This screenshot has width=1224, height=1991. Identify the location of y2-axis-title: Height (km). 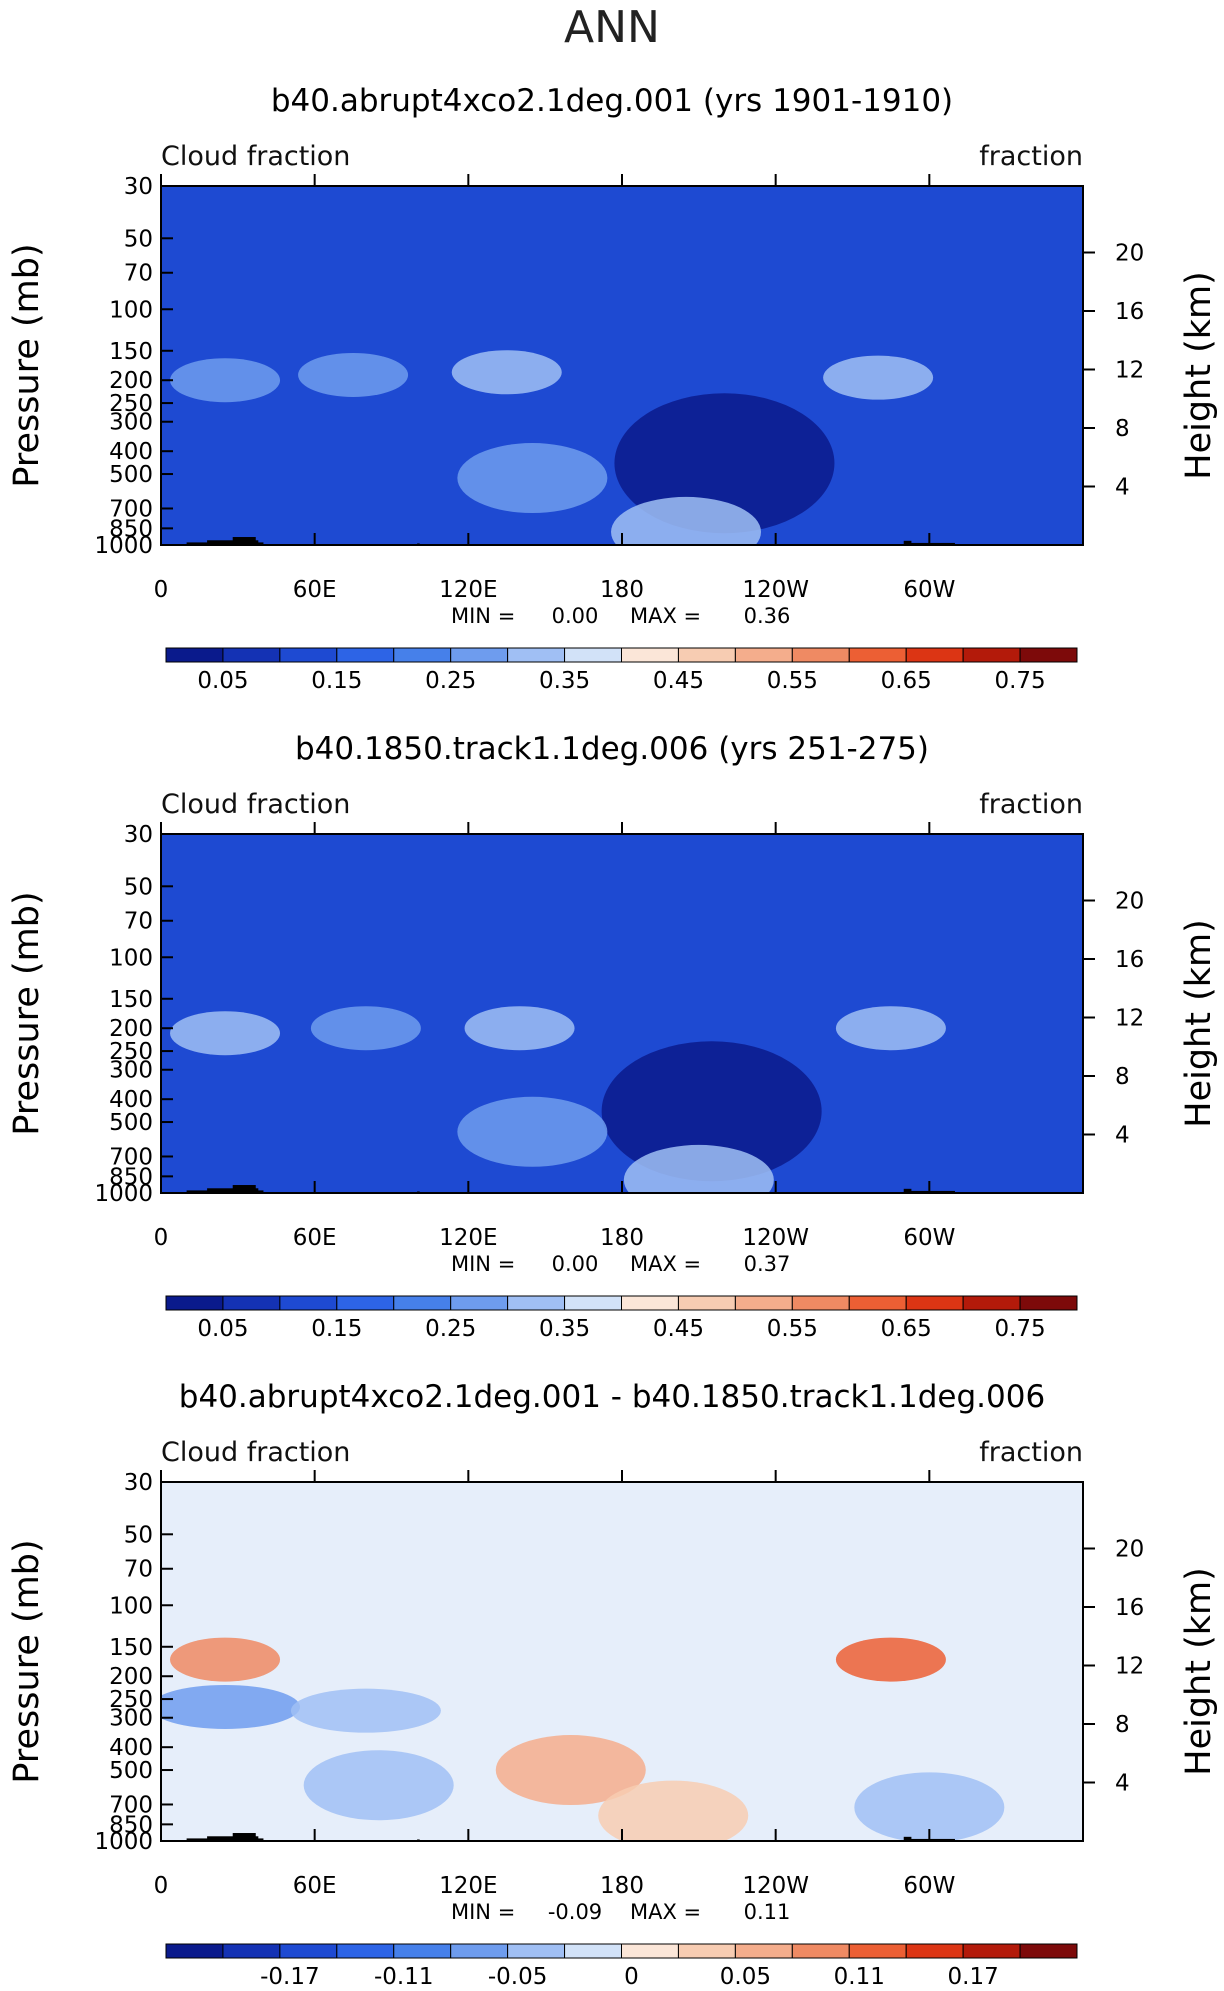
(1199, 375).